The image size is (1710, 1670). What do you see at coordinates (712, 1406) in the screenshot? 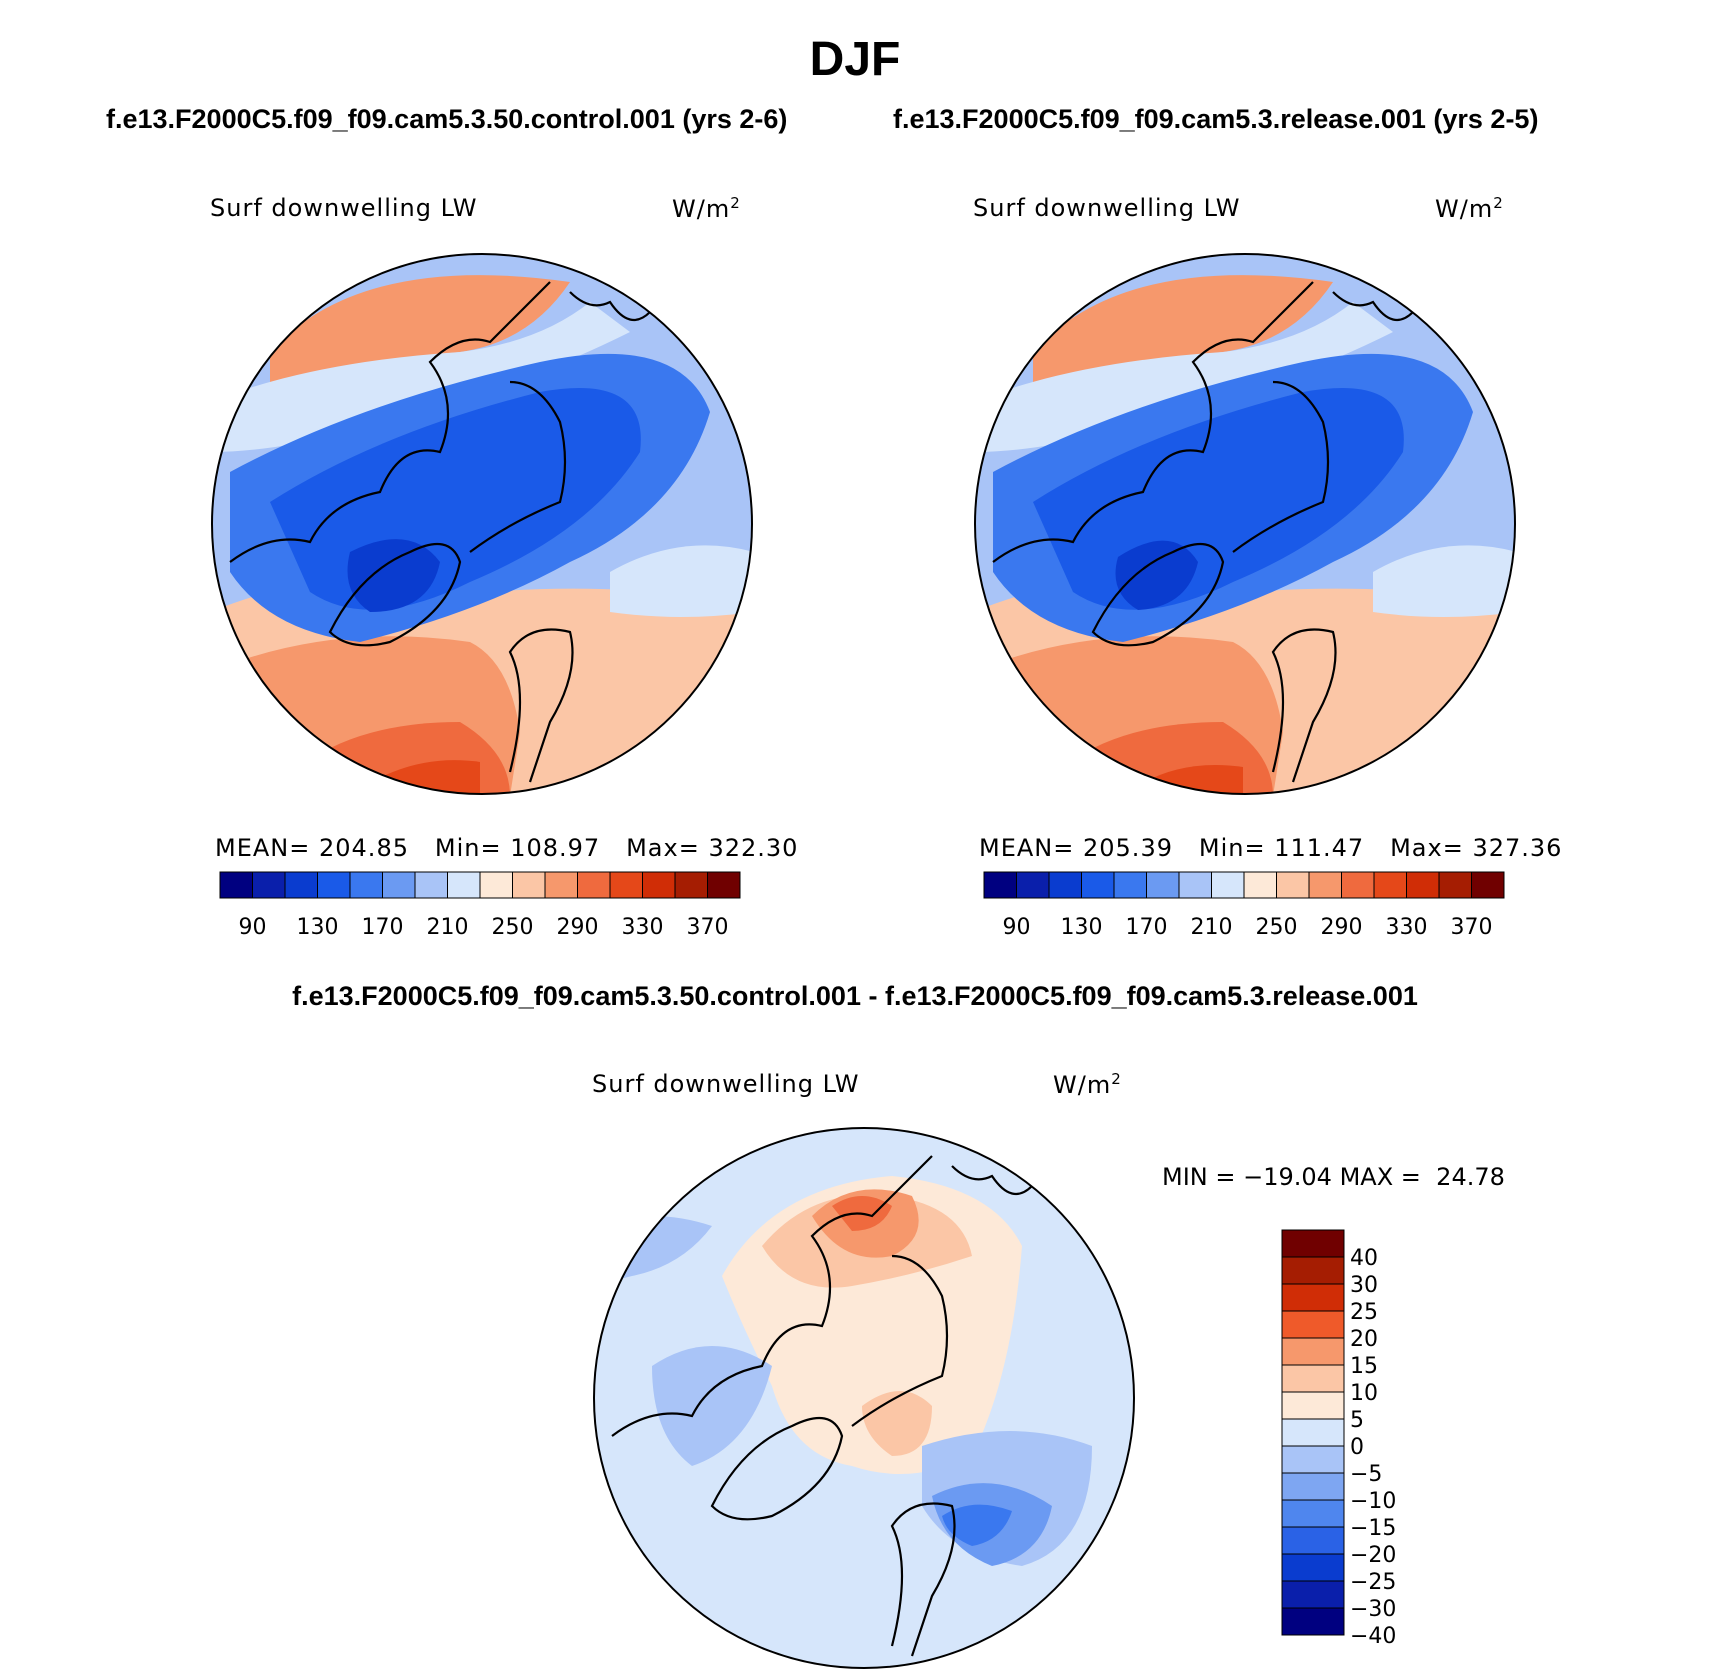
I see `map-fill-cool-canada` at bounding box center [712, 1406].